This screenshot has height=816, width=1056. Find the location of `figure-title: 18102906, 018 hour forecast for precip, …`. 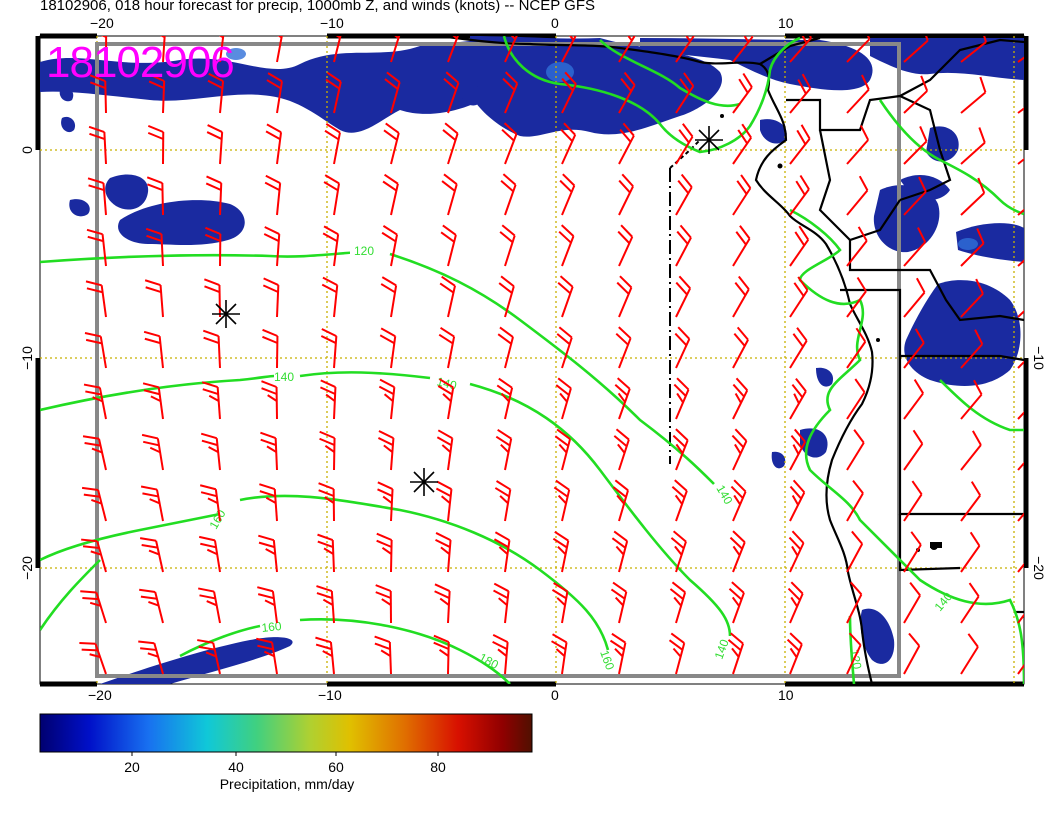

figure-title: 18102906, 018 hour forecast for precip, … is located at coordinates (317, 7).